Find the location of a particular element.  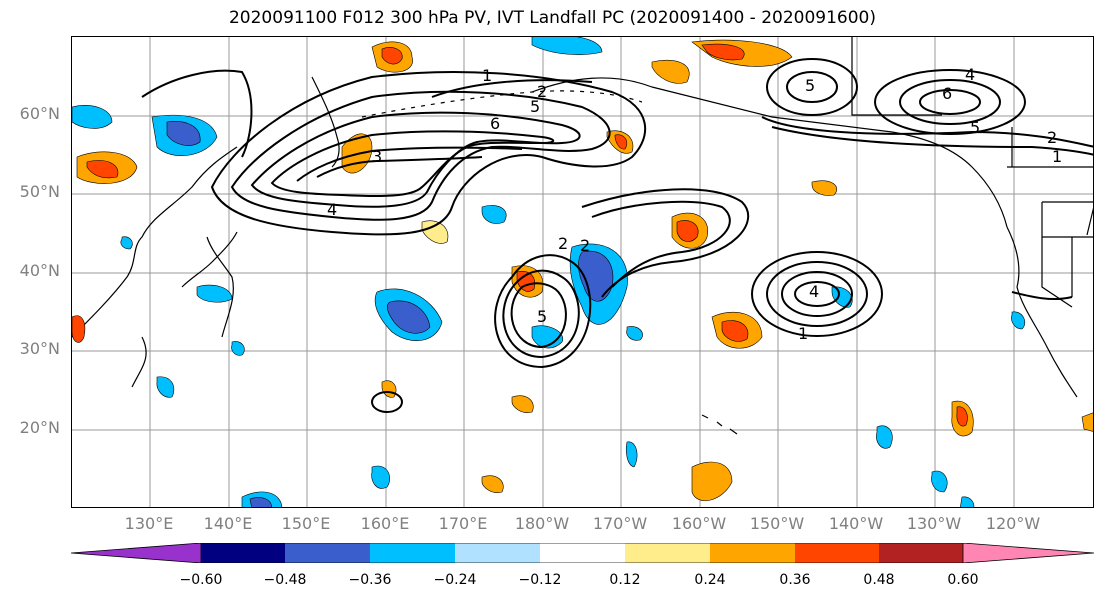

lon-label: 170°E is located at coordinates (463, 523).